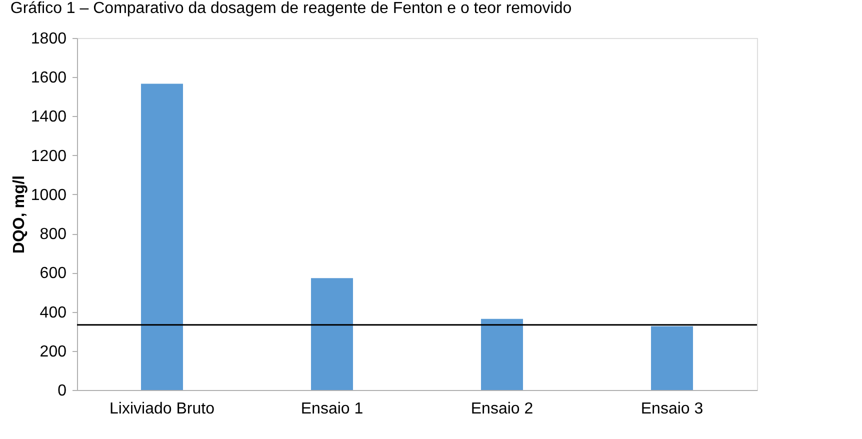 This screenshot has height=439, width=862. What do you see at coordinates (672, 409) in the screenshot?
I see `x-tick-label: Ensaio 3` at bounding box center [672, 409].